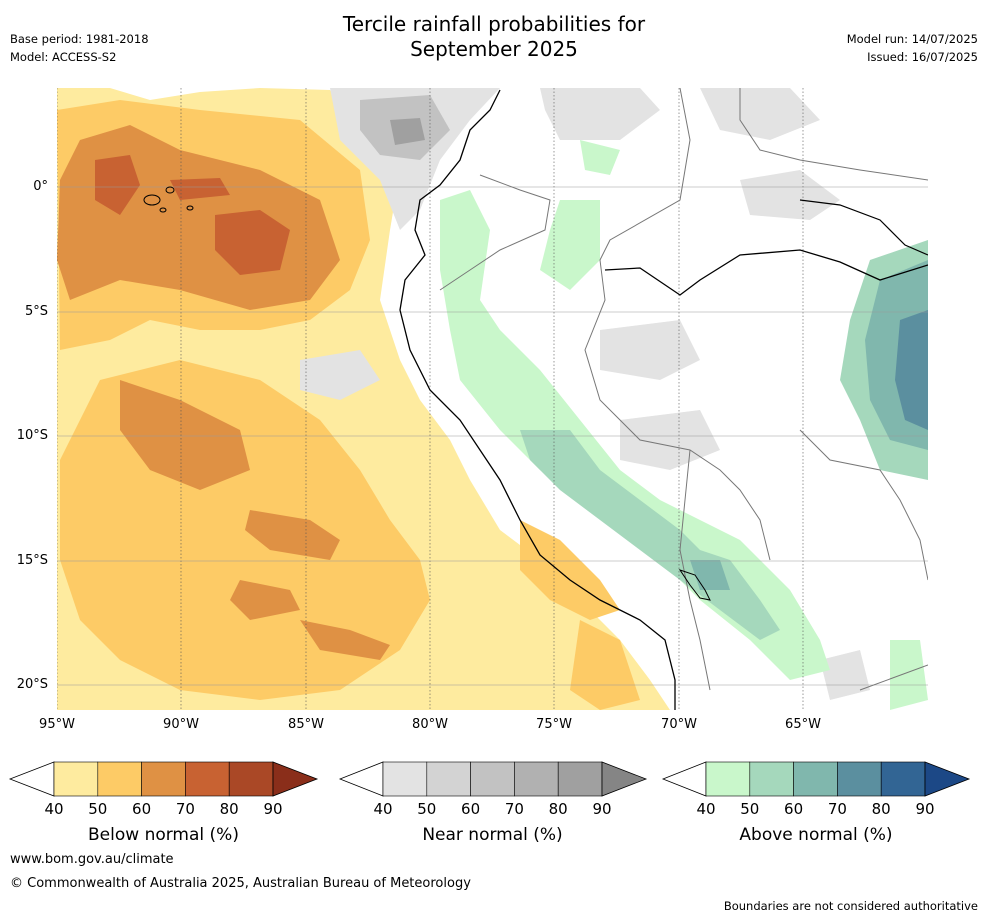  What do you see at coordinates (922, 57) in the screenshot?
I see `issued-date: Issued: 16/07/2025` at bounding box center [922, 57].